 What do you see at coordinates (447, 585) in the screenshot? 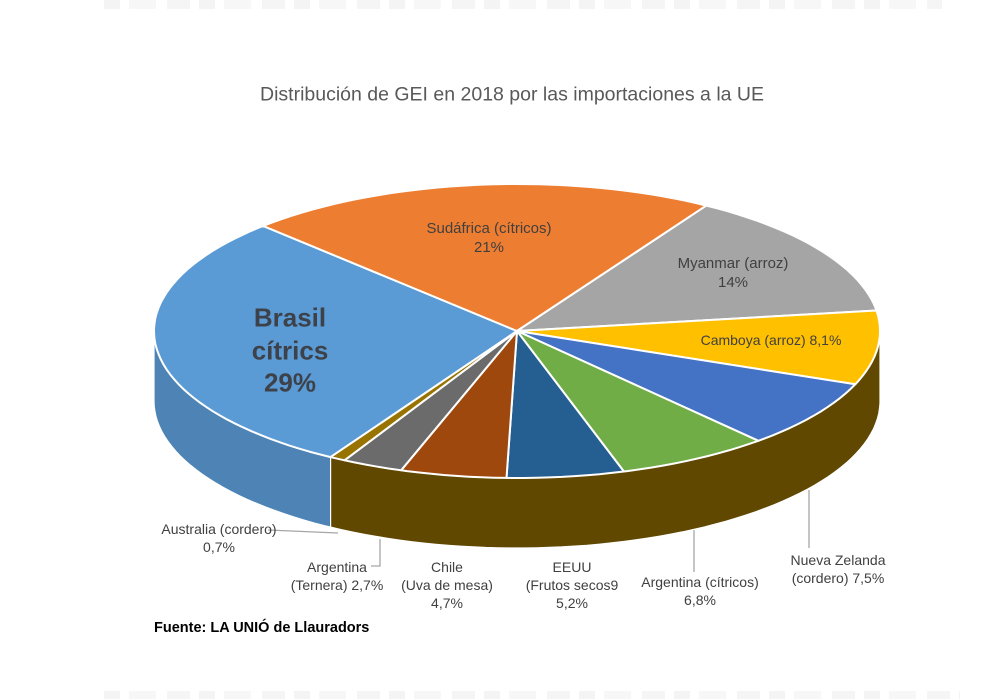
I see `slice-label-chile: Chile (Uva de mesa) 4,7%` at bounding box center [447, 585].